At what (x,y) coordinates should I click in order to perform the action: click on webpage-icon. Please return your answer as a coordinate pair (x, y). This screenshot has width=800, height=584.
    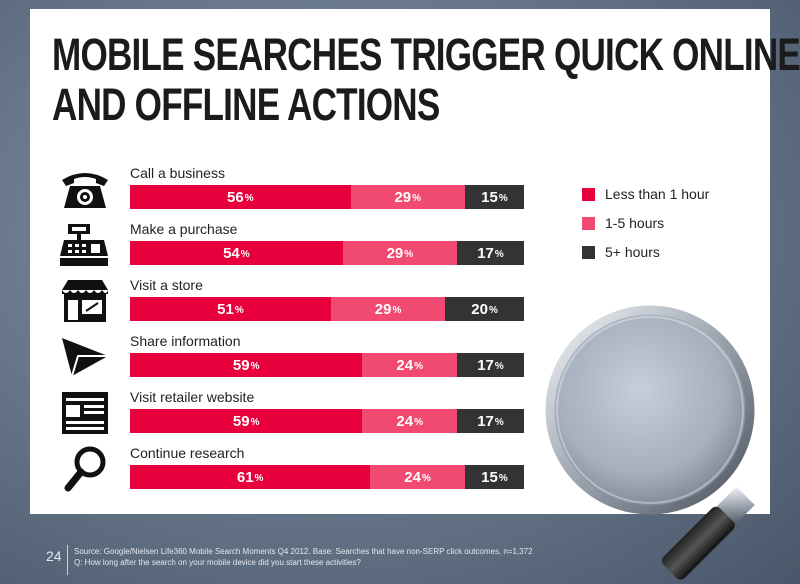
    Looking at the image, I should click on (85, 413).